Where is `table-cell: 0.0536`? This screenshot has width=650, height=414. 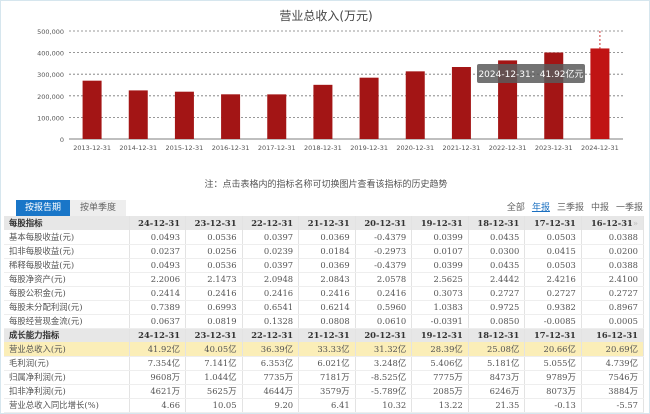
table-cell: 0.0536 is located at coordinates (214, 265).